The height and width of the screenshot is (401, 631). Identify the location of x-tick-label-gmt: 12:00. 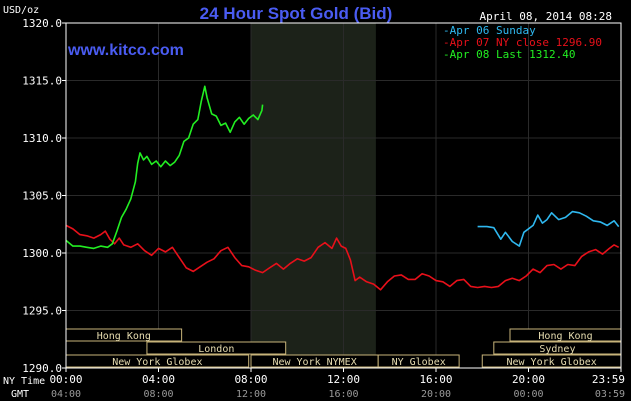
(251, 394).